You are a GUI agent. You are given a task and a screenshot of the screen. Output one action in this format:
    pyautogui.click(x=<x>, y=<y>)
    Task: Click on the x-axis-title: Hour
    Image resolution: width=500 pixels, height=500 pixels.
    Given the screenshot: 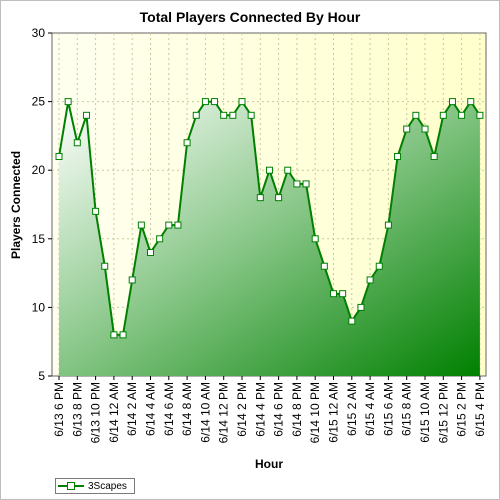 What is the action you would take?
    pyautogui.click(x=269, y=464)
    